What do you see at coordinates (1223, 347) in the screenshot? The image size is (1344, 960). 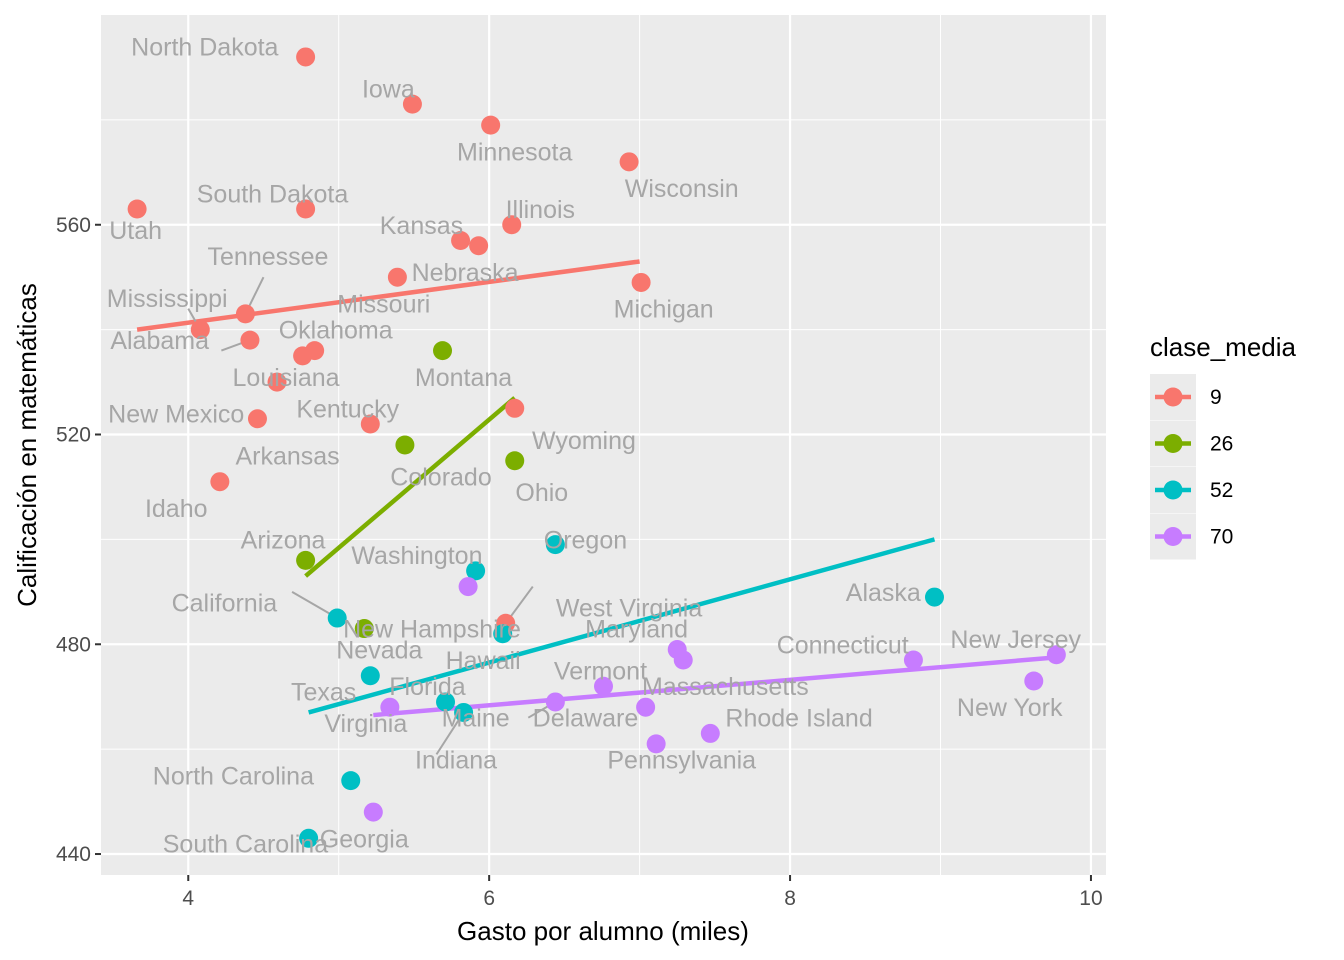 I see `legend-title: clase_media` at bounding box center [1223, 347].